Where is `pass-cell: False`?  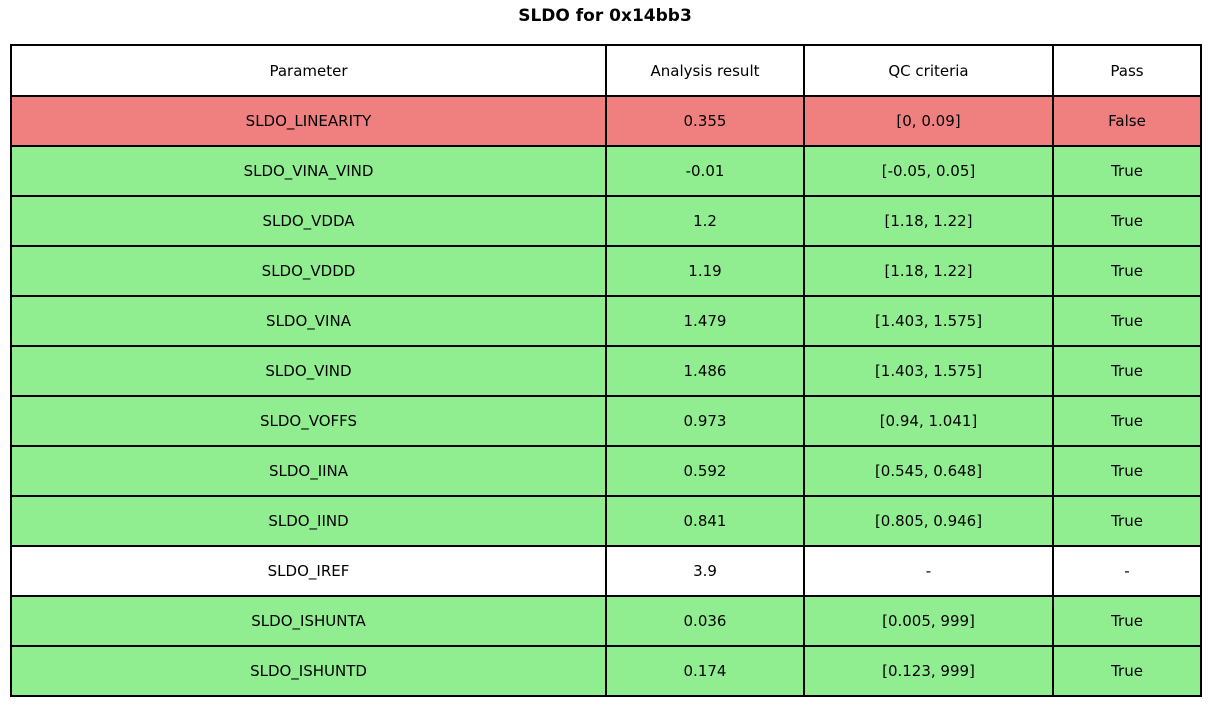
pass-cell: False is located at coordinates (1127, 121).